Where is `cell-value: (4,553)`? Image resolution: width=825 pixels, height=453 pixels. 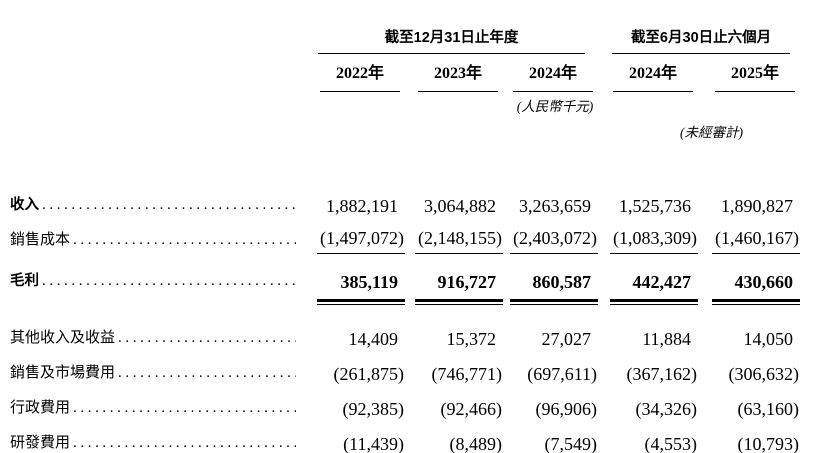 cell-value: (4,553) is located at coordinates (671, 443).